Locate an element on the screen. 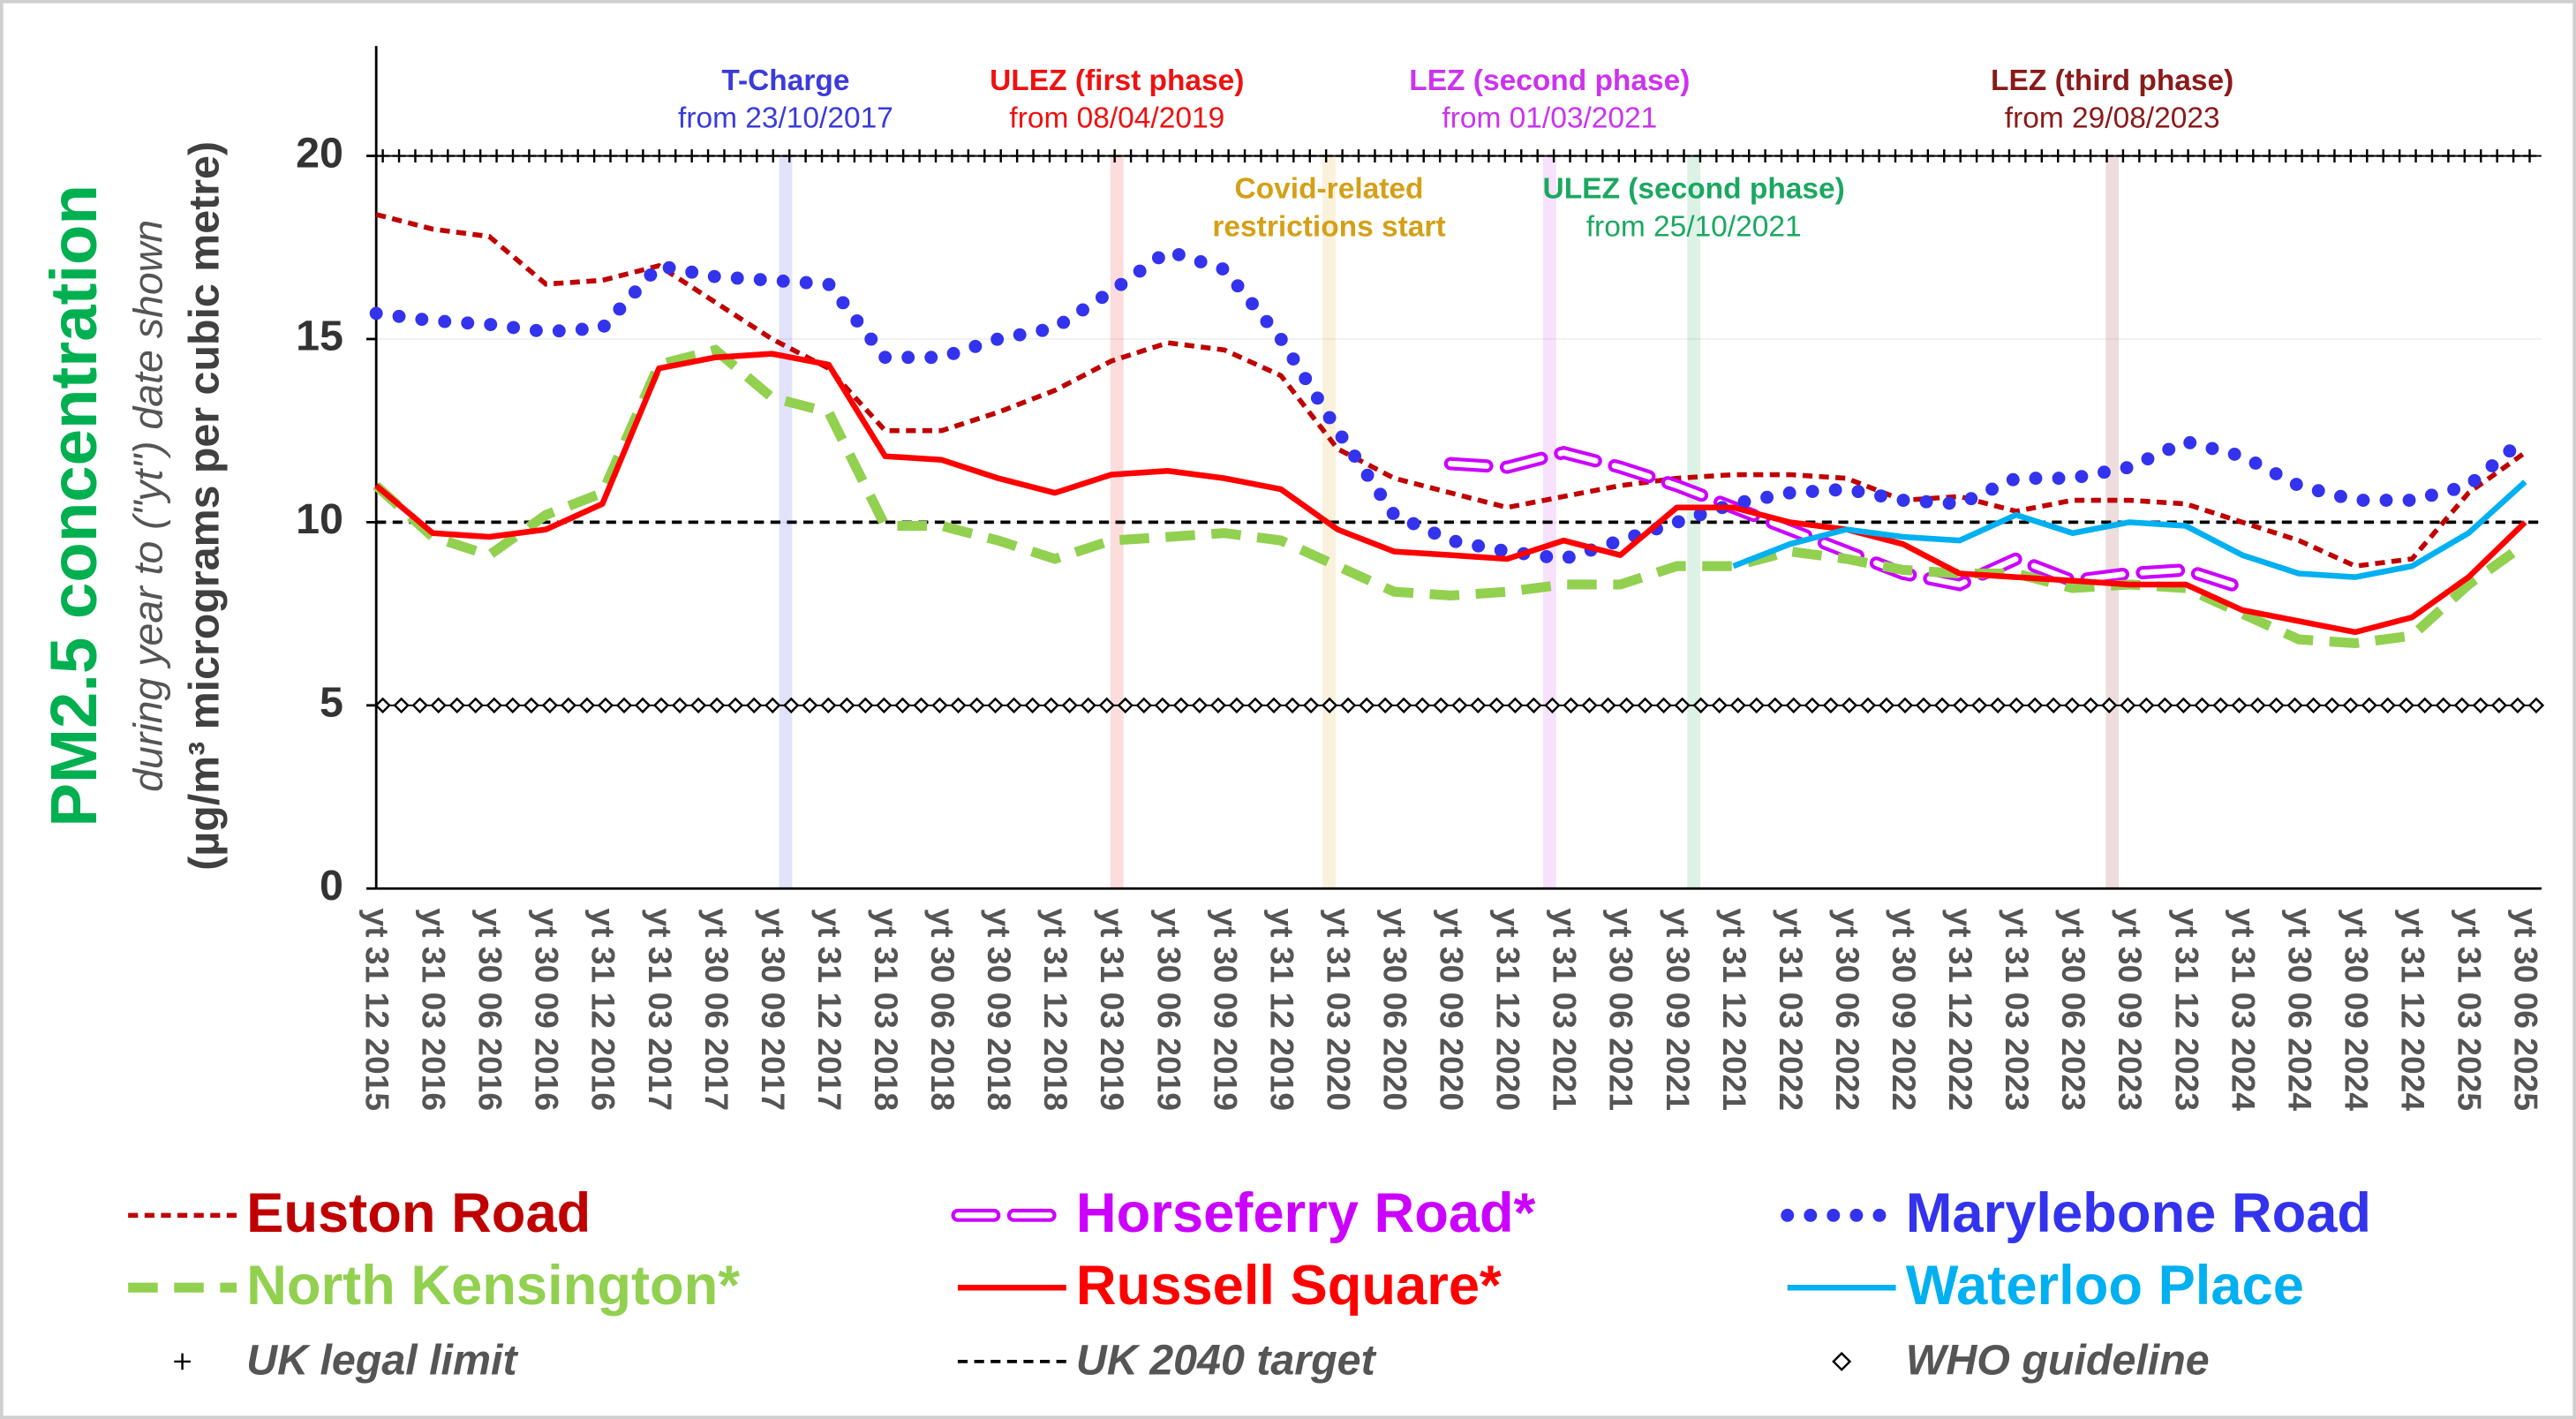  y-tick-label: 5 is located at coordinates (332, 703).